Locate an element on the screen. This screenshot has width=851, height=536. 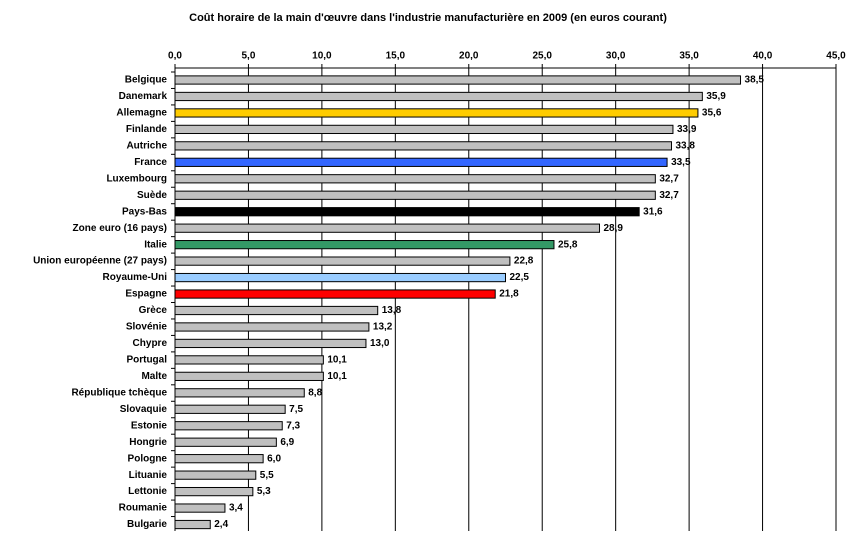
x-tick-label: 35,0 is located at coordinates (689, 56).